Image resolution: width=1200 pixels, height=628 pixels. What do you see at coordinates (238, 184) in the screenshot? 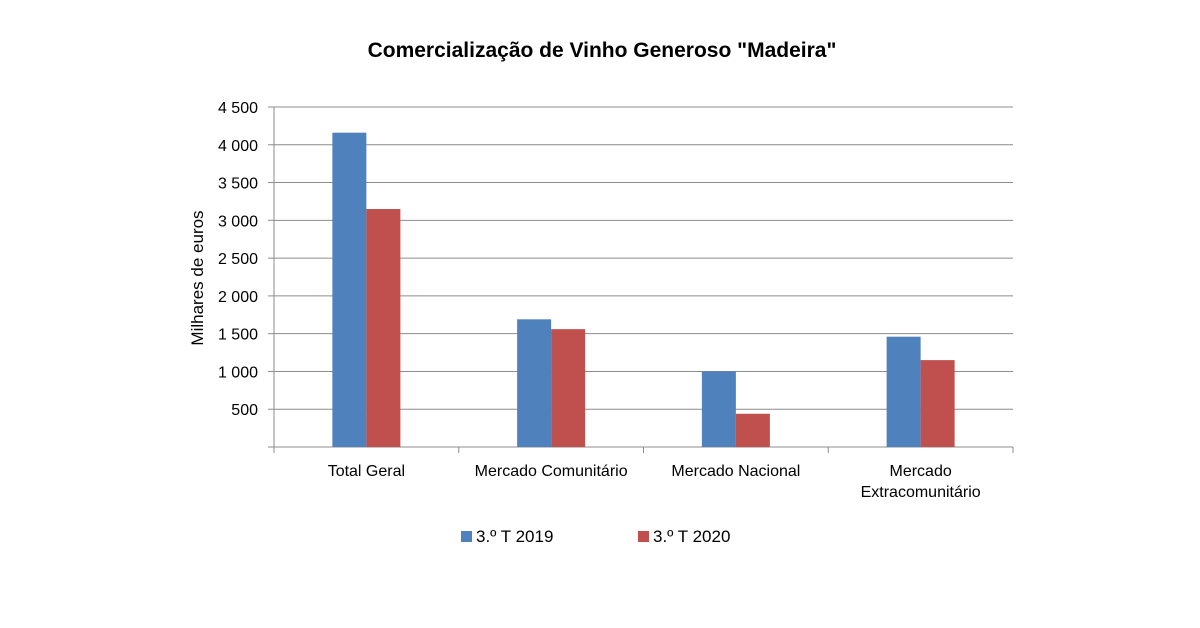
I see `y-tick-label: 3 500` at bounding box center [238, 184].